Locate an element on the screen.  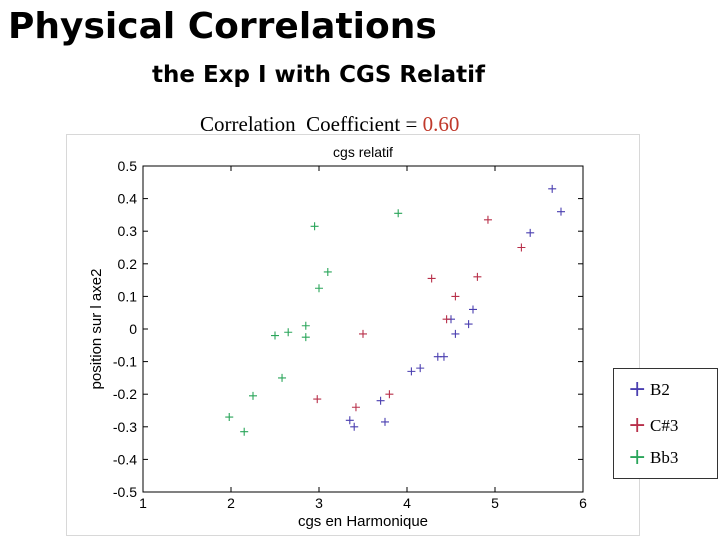
y-tick-label: 0.1 is located at coordinates (128, 296).